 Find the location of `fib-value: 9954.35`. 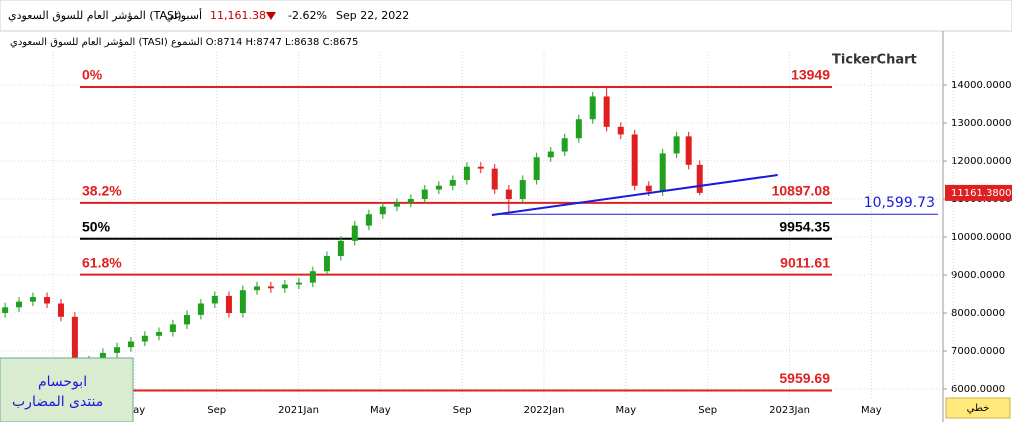

fib-value: 9954.35 is located at coordinates (804, 226).